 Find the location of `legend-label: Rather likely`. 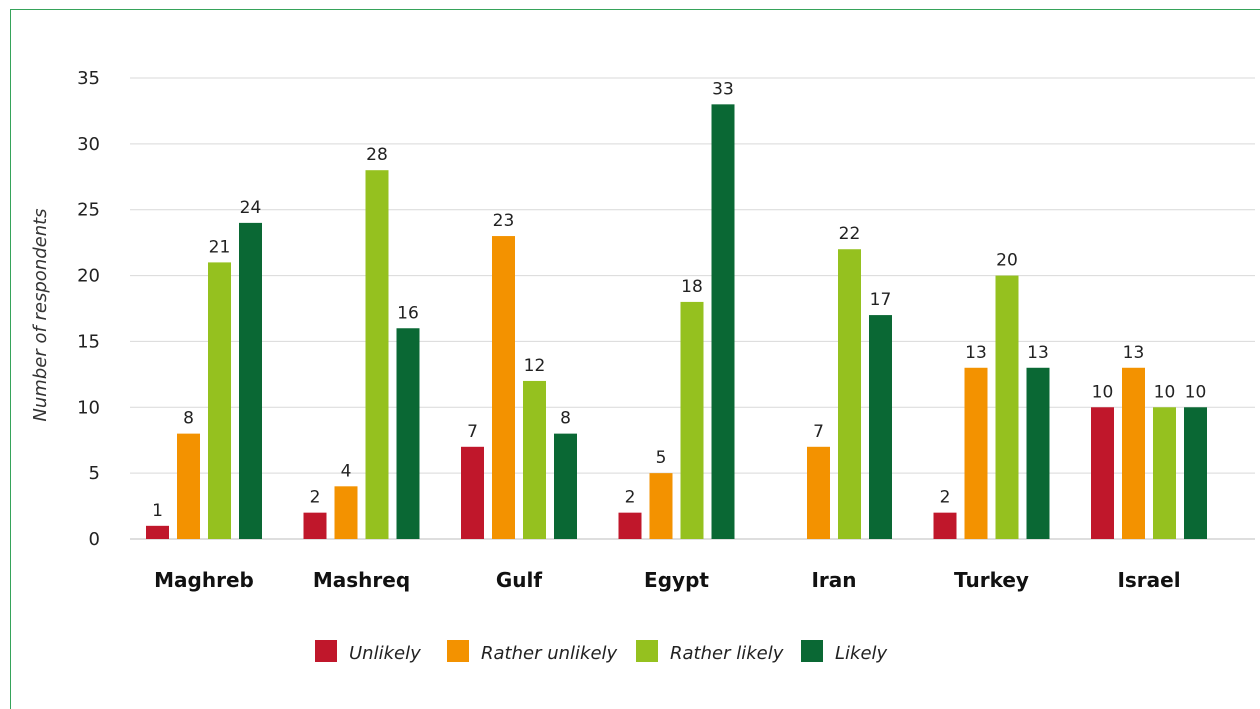

legend-label: Rather likely is located at coordinates (727, 653).